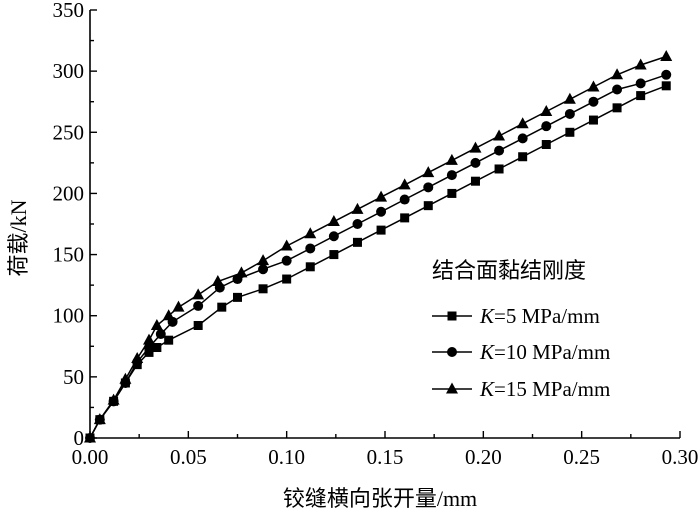  What do you see at coordinates (483, 457) in the screenshot?
I see `x-tick-label: 0.20` at bounding box center [483, 457].